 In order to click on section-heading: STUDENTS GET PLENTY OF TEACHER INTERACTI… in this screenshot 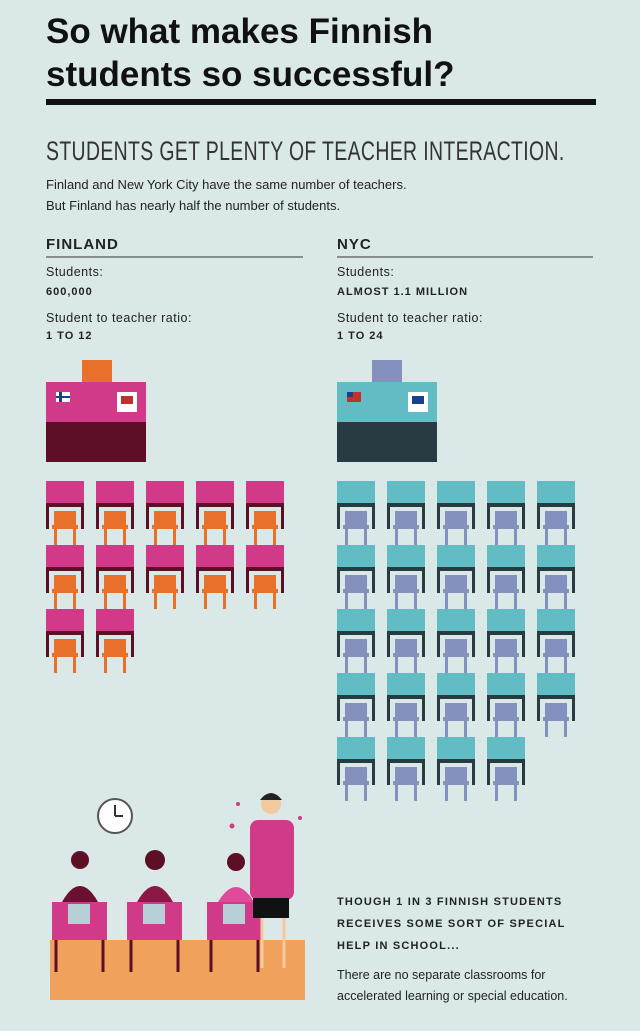, I will do `click(305, 151)`.